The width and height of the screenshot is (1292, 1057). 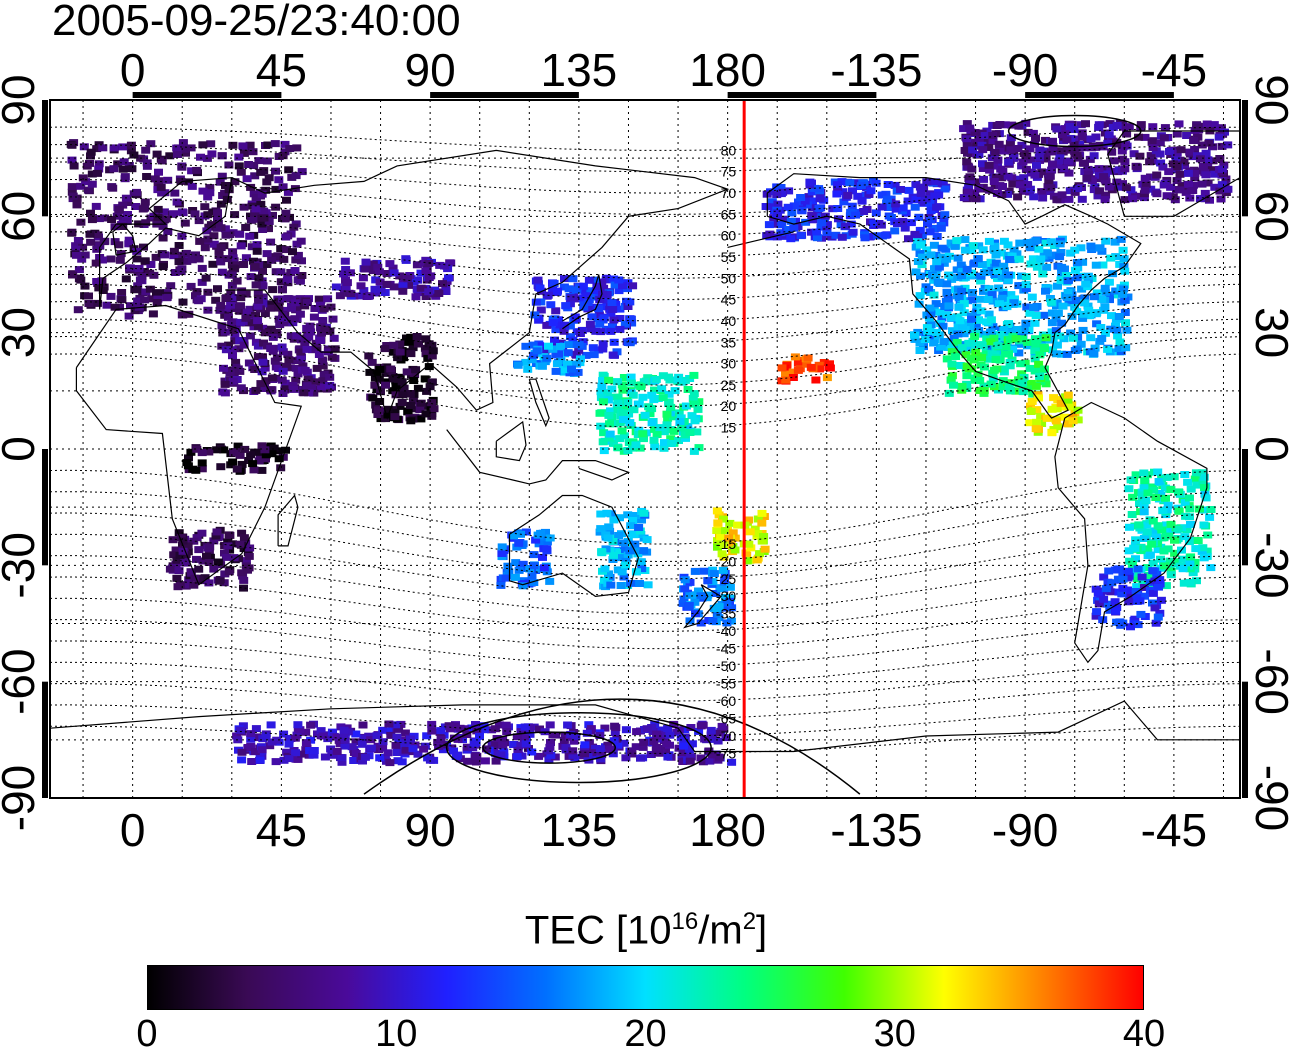 I want to click on magnetic-latitude-label: 15, so click(x=729, y=428).